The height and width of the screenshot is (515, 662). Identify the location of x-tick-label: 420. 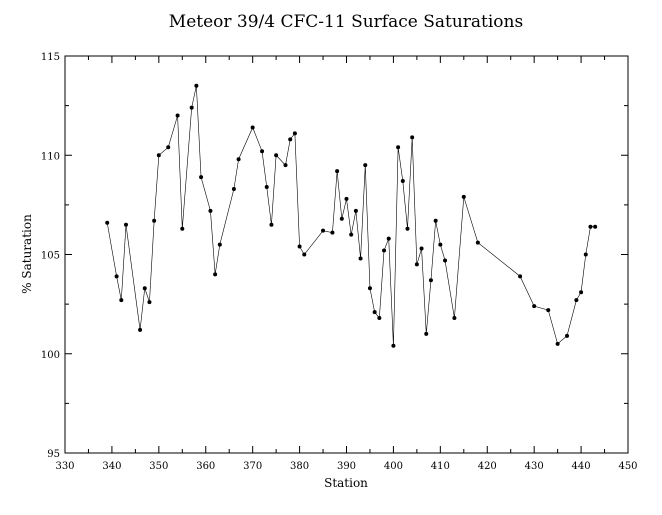
(487, 466).